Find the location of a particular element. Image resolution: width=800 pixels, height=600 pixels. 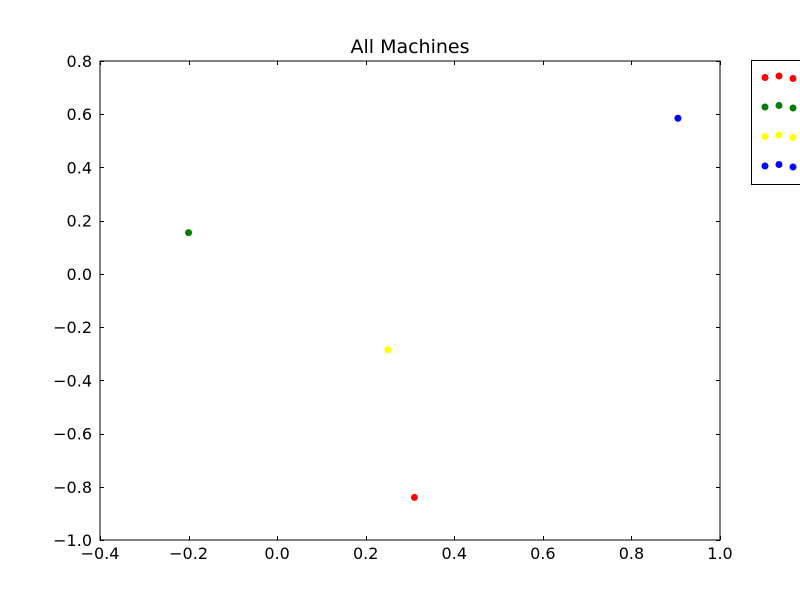

chart-title: All Machines is located at coordinates (409, 47).